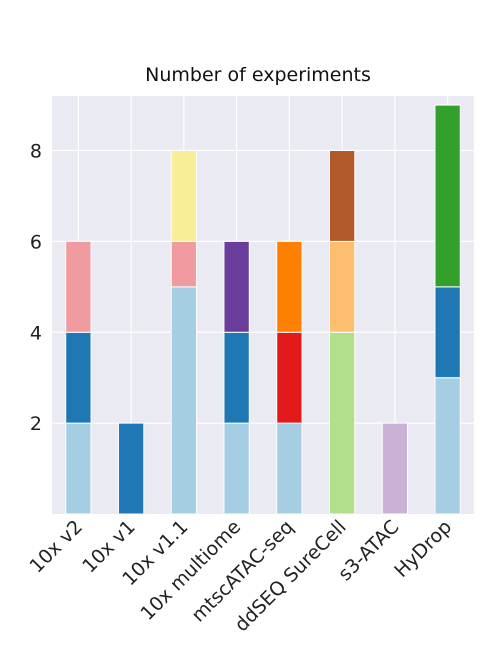  I want to click on chart-title: Number of experiments, so click(258, 75).